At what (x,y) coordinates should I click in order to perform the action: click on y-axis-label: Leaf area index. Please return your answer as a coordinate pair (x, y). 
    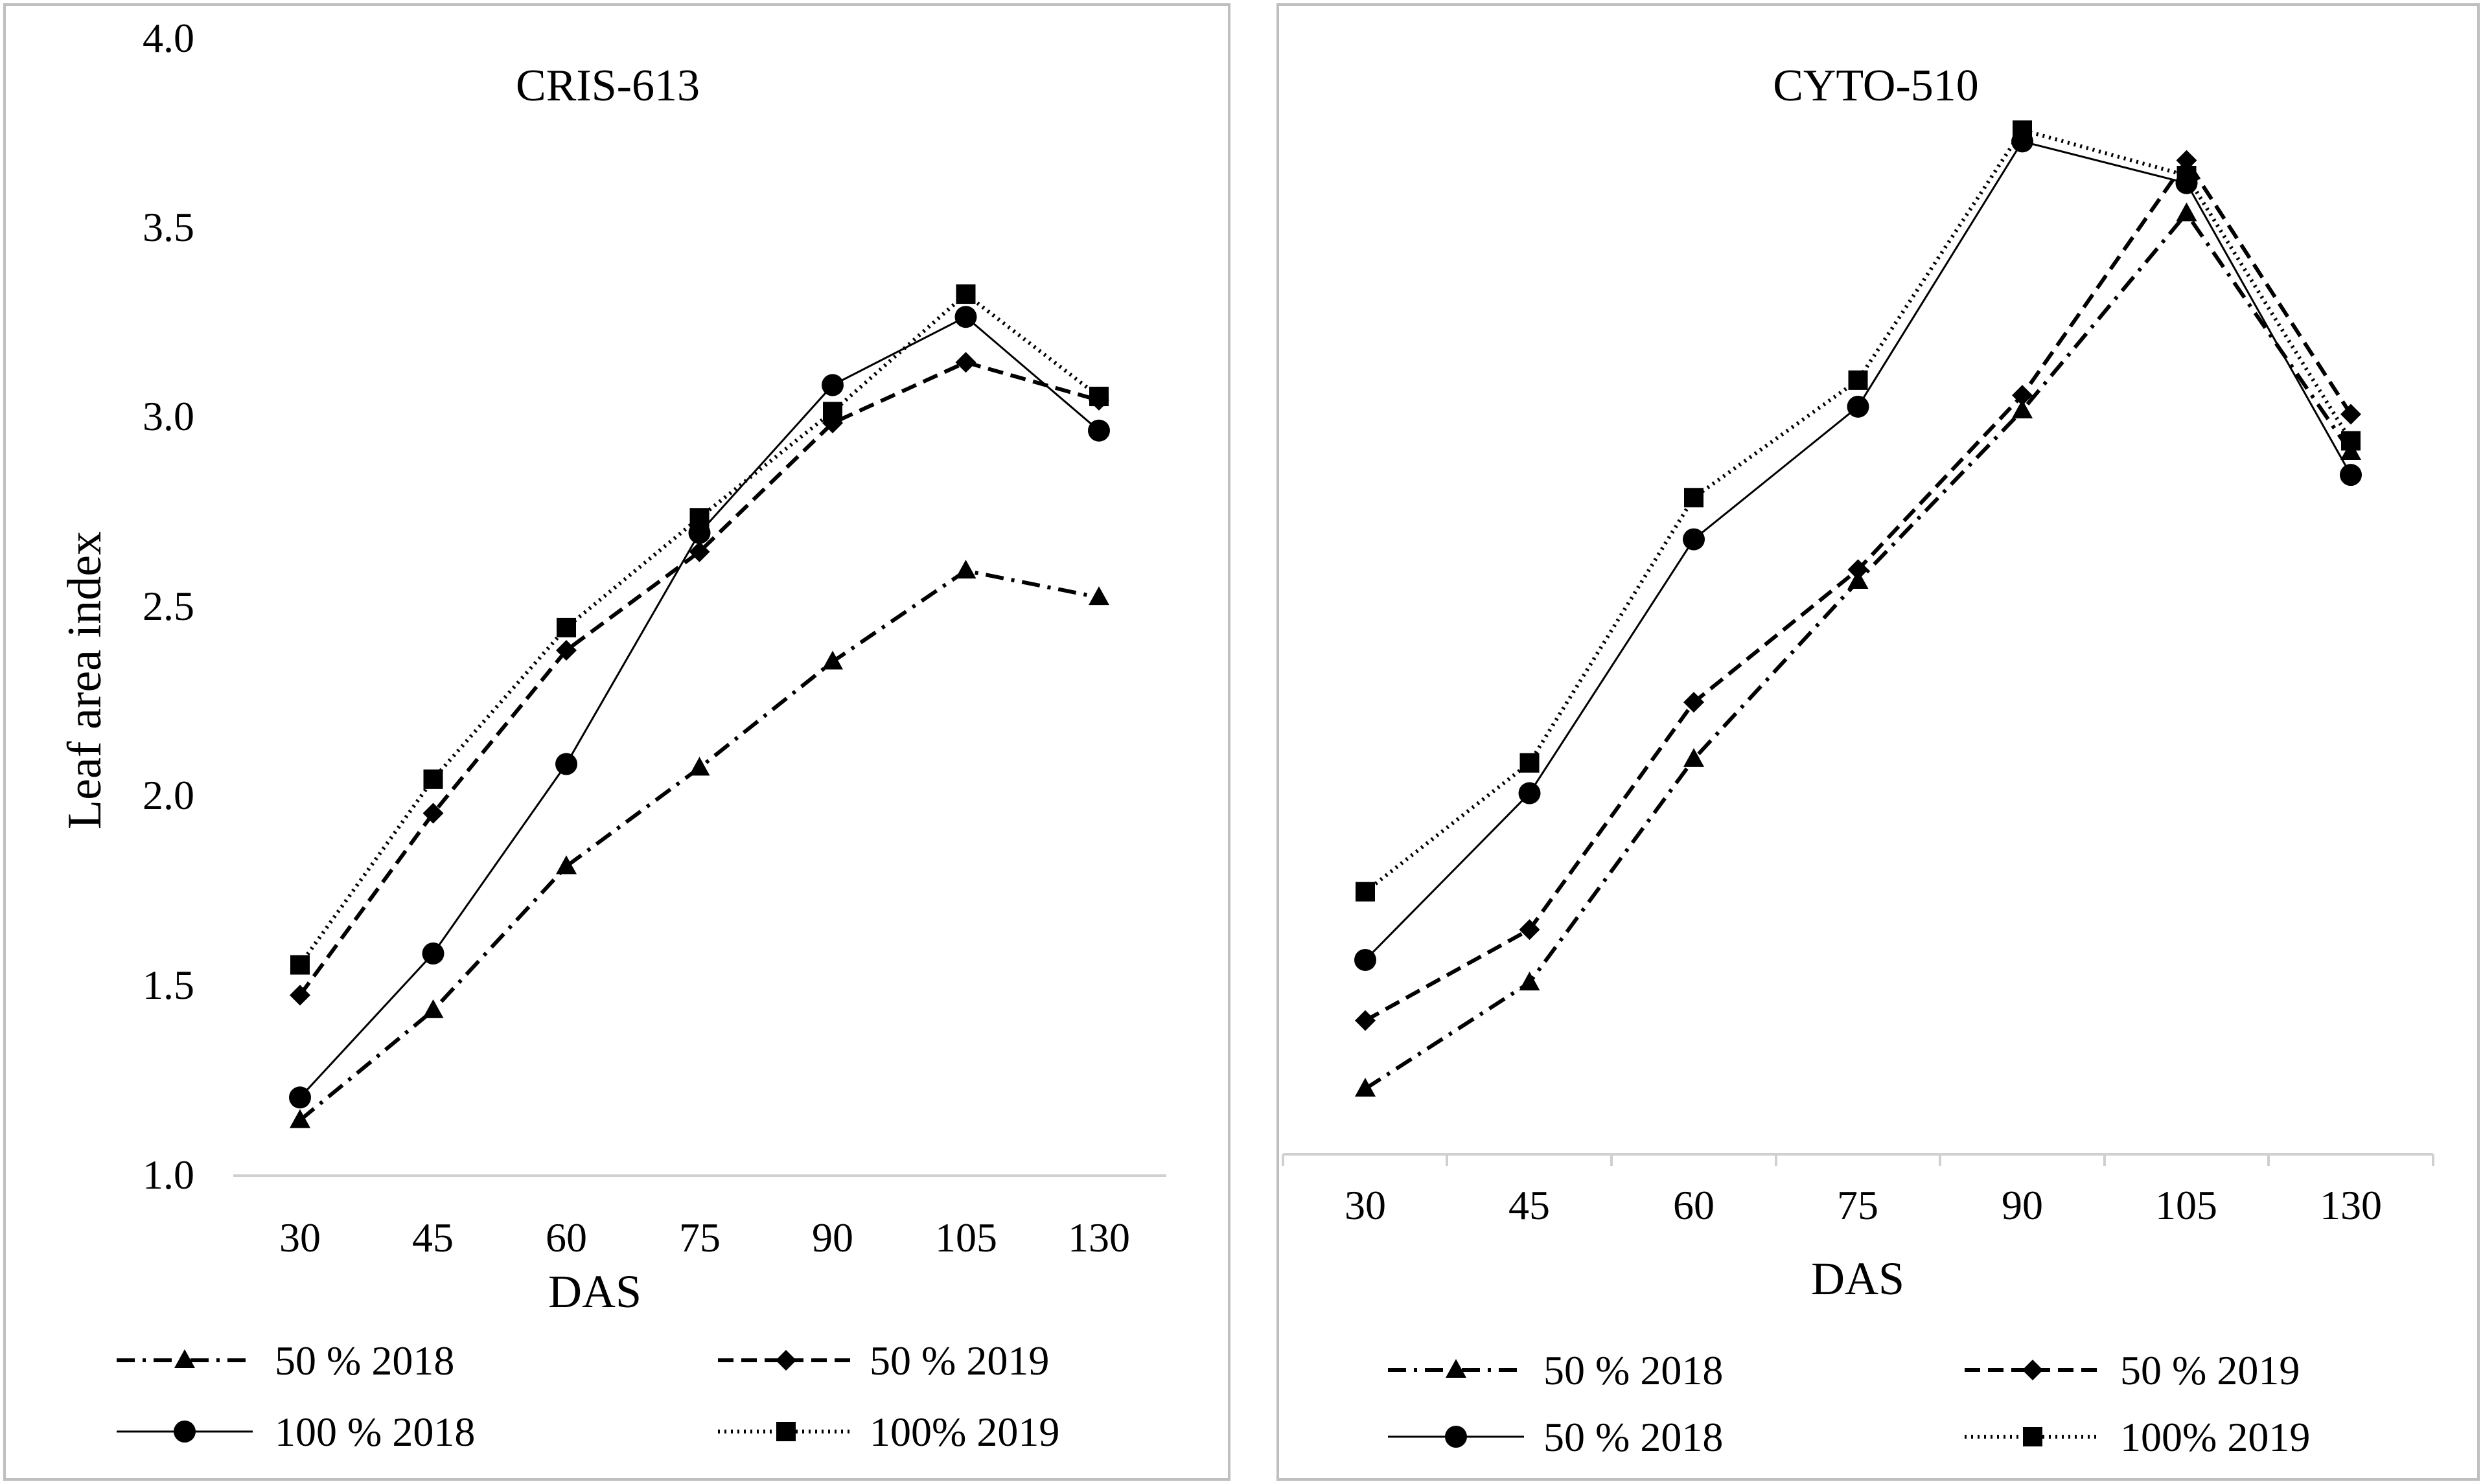
    Looking at the image, I should click on (84, 680).